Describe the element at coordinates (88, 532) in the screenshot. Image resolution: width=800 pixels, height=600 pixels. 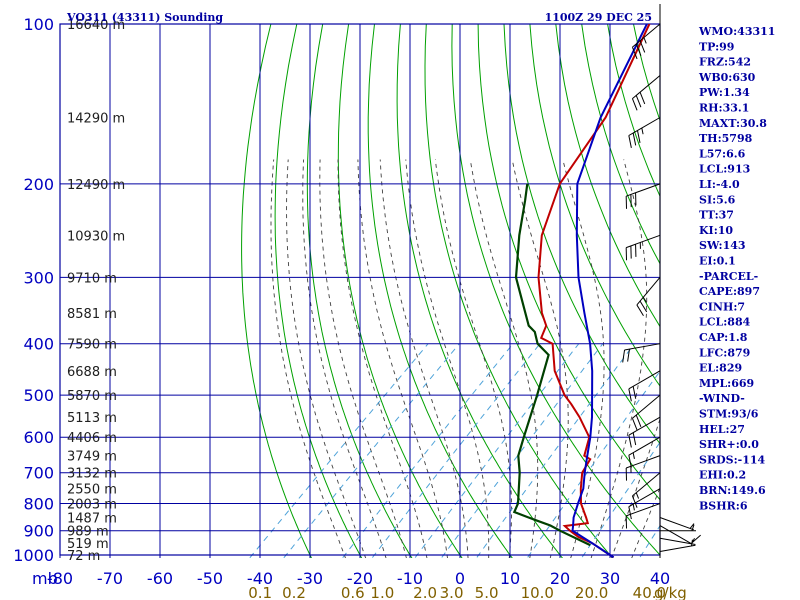
I see `height-label: 989 m` at that location.